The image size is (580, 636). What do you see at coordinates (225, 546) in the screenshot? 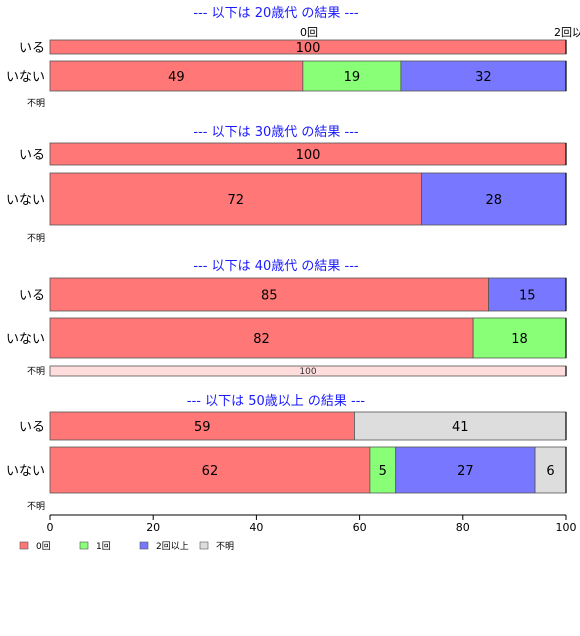
I see `legend-label: 不明` at bounding box center [225, 546].